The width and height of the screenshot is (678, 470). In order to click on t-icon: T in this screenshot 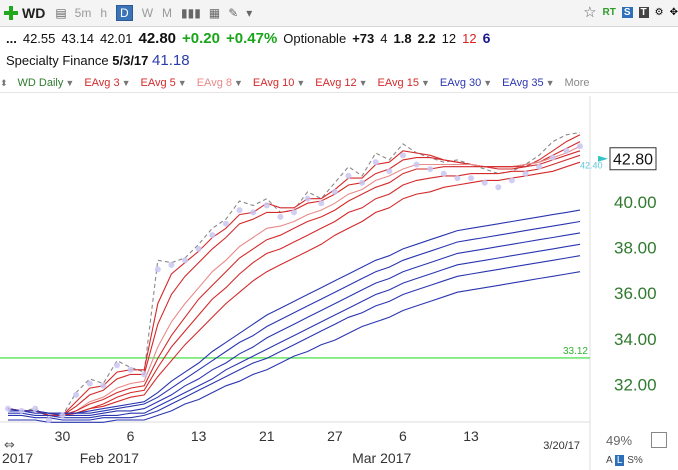, I will do `click(643, 12)`.